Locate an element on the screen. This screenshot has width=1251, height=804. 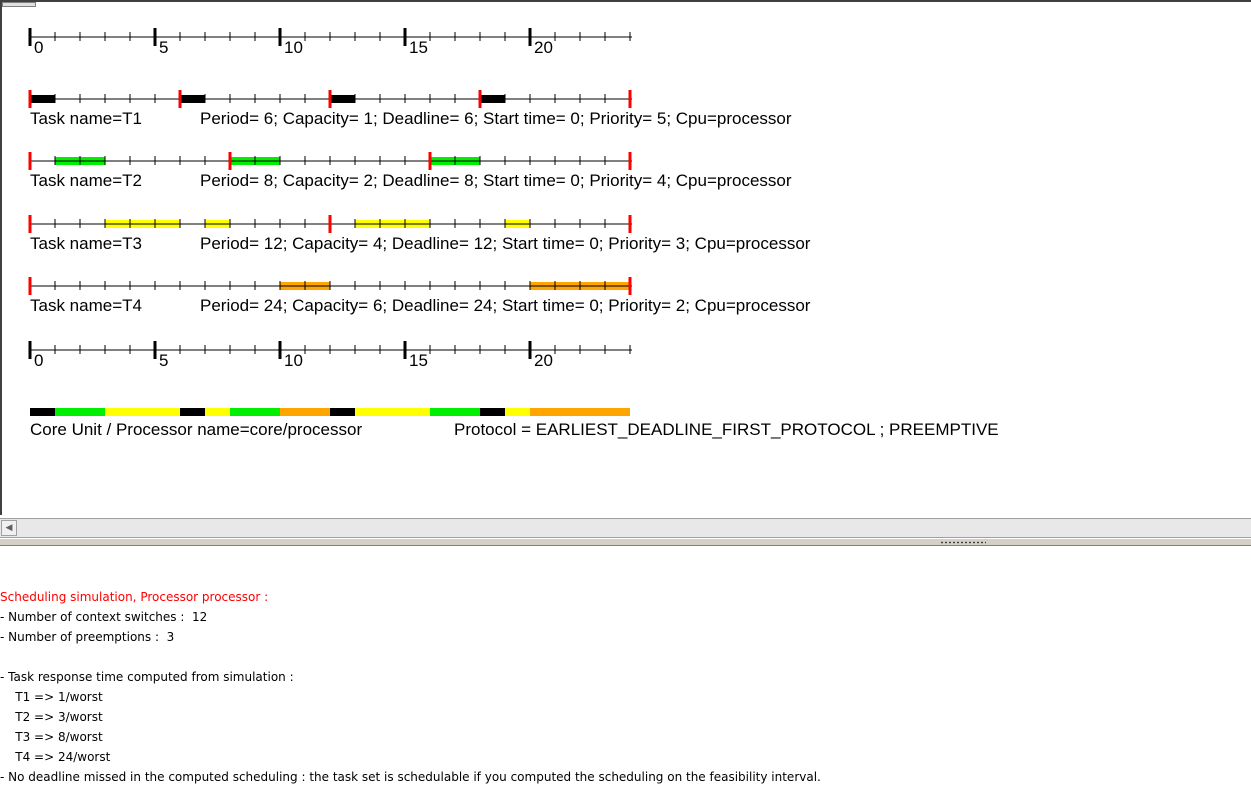
scroll-left-arrow-icon: ◀ is located at coordinates (9, 528).